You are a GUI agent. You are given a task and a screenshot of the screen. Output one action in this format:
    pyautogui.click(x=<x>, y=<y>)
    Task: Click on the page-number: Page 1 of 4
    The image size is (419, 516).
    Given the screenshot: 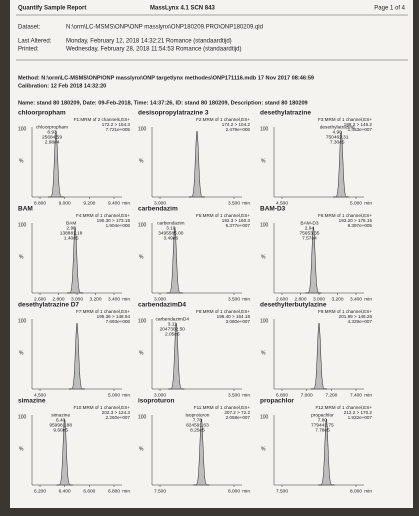 What is the action you would take?
    pyautogui.click(x=389, y=9)
    